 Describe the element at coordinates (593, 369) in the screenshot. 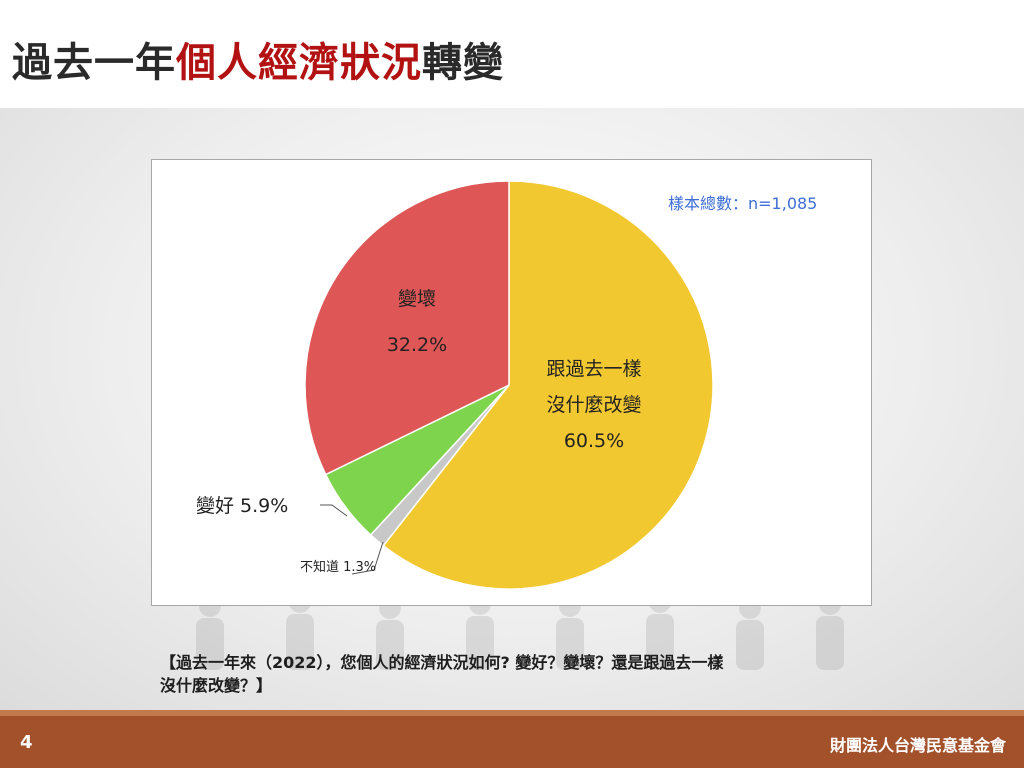

I see `pie-category-label-0-0: 跟過去一樣` at that location.